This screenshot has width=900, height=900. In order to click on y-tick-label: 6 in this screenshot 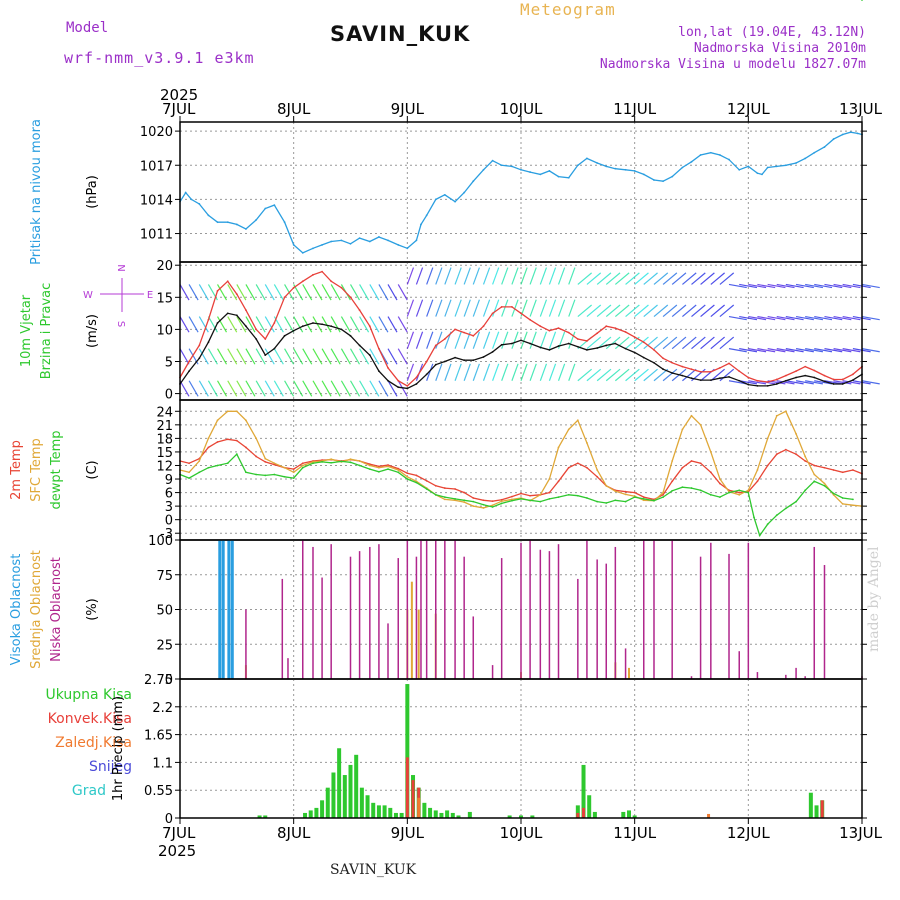, I will do `click(169, 494)`.